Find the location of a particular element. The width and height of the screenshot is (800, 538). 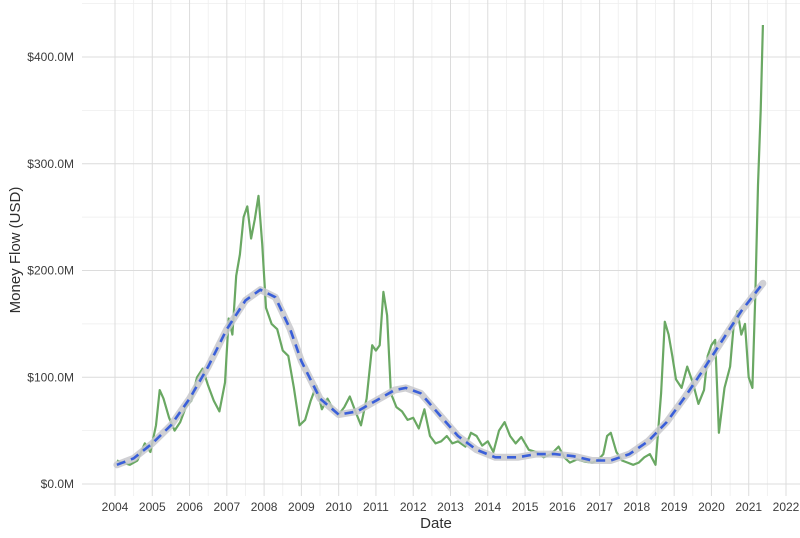

y-axis-title: Money Flow (USD) is located at coordinates (15, 250).